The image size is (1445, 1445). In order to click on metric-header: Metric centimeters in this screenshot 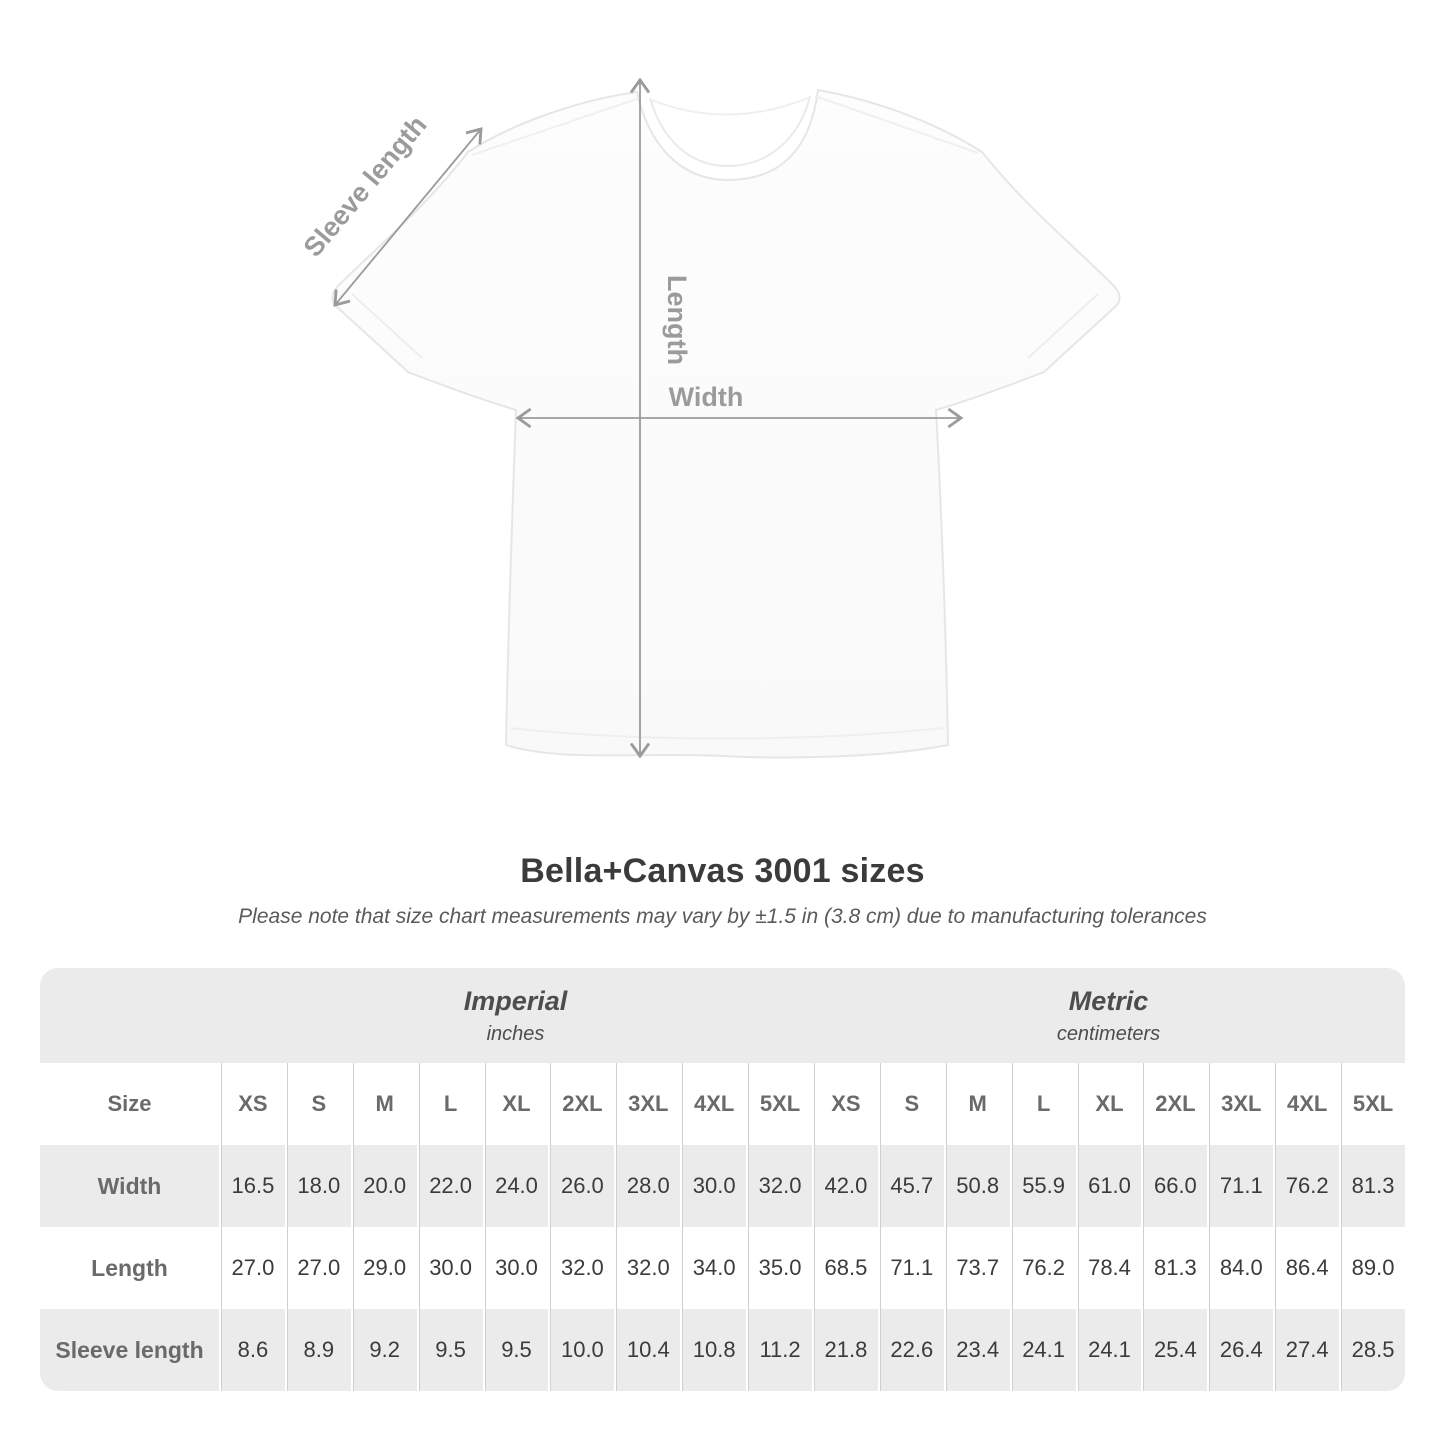, I will do `click(1108, 1015)`.